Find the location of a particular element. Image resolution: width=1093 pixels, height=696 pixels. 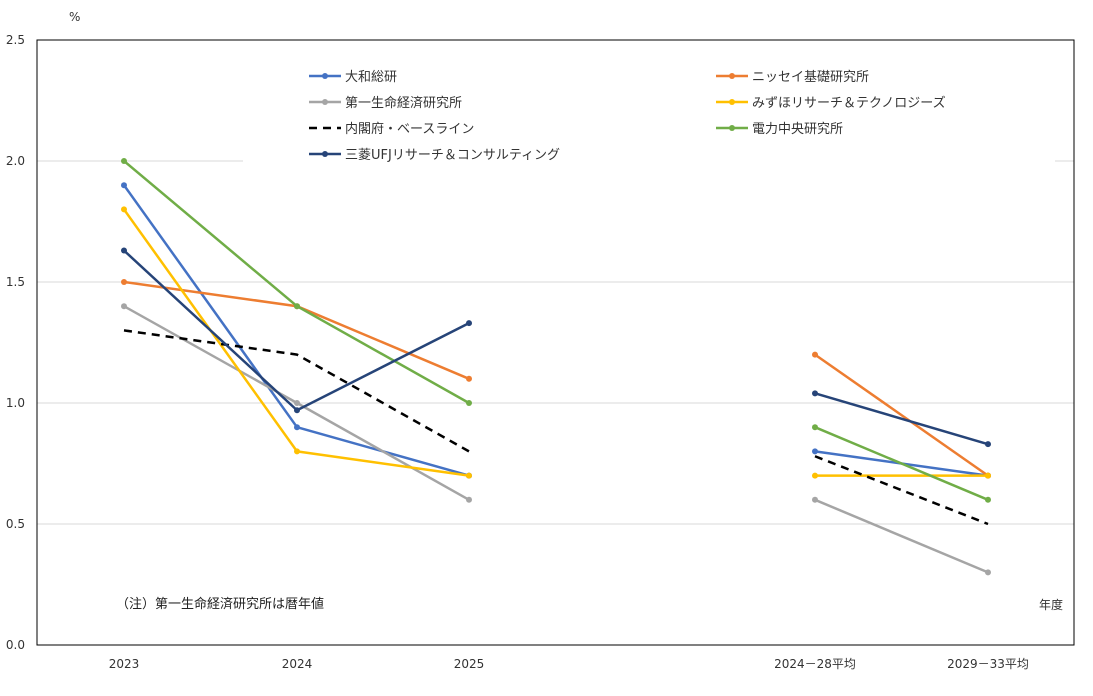

legend-label: 大和総研 is located at coordinates (371, 77).